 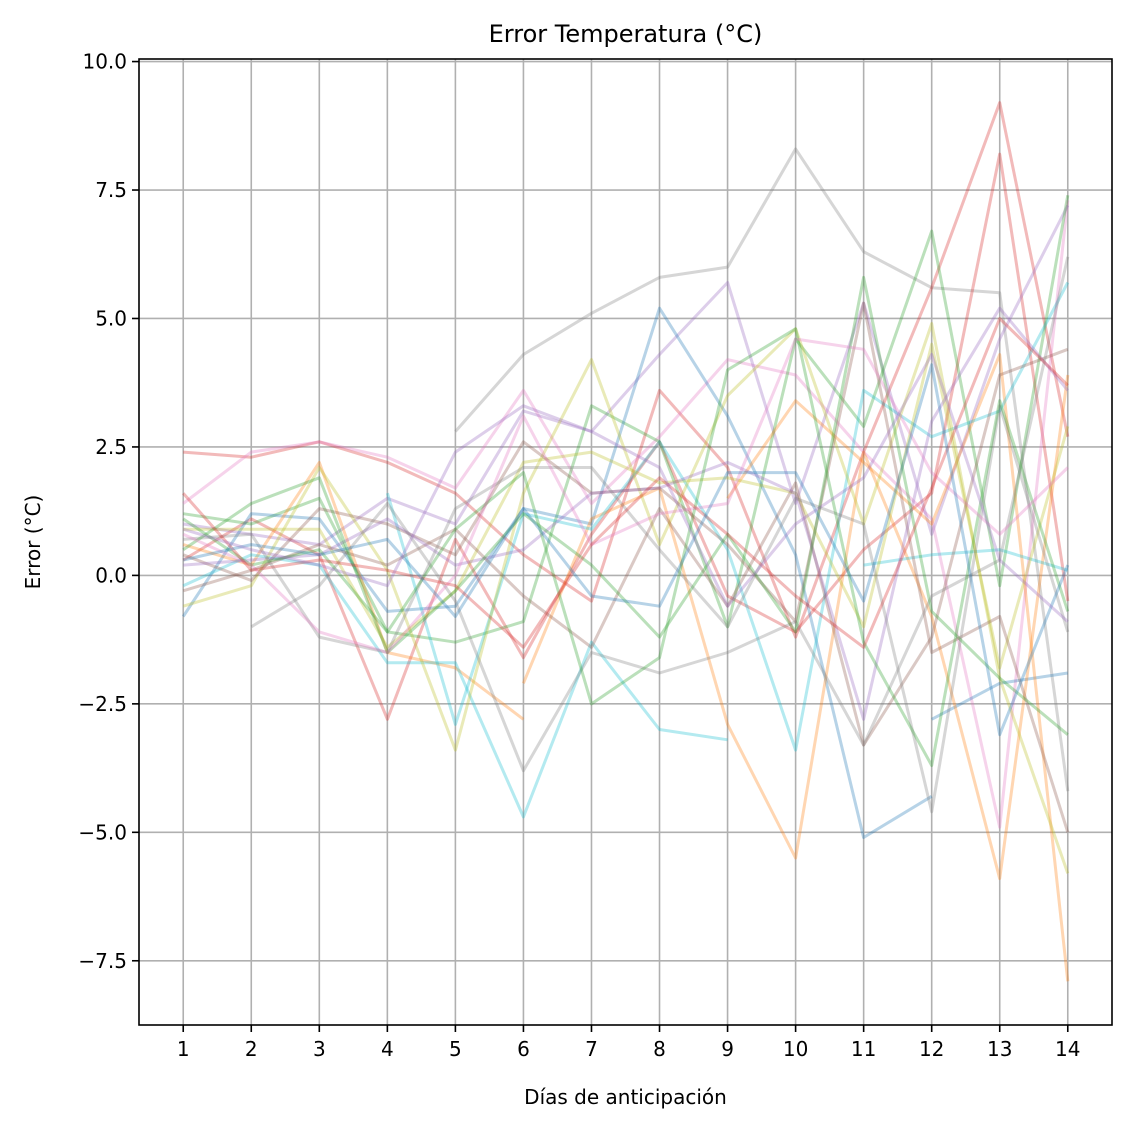 I want to click on y-tick-label: 2.5, so click(x=111, y=447).